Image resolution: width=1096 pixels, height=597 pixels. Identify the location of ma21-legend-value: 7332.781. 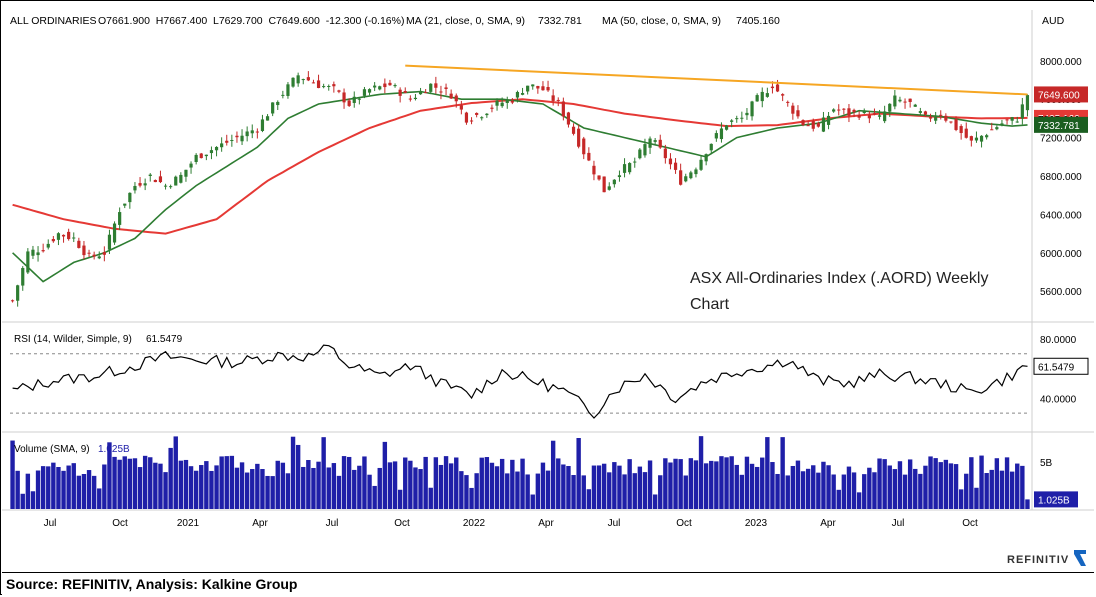
(560, 21).